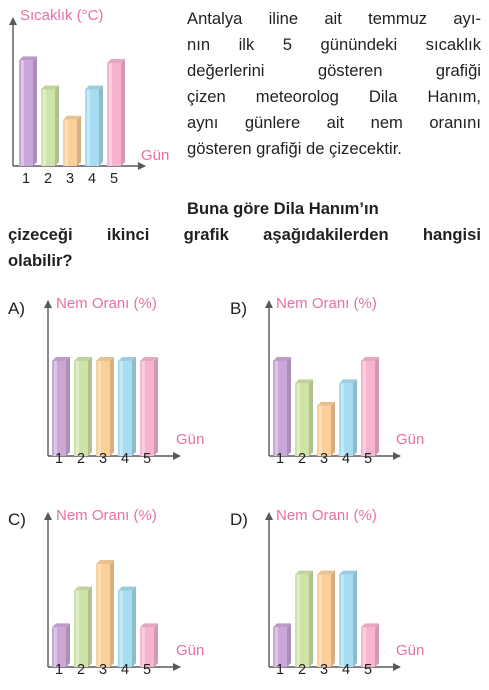 Image resolution: width=489 pixels, height=690 pixels. Describe the element at coordinates (294, 148) in the screenshot. I see `intro-line: gösteren grafiği de çizecektir.` at that location.